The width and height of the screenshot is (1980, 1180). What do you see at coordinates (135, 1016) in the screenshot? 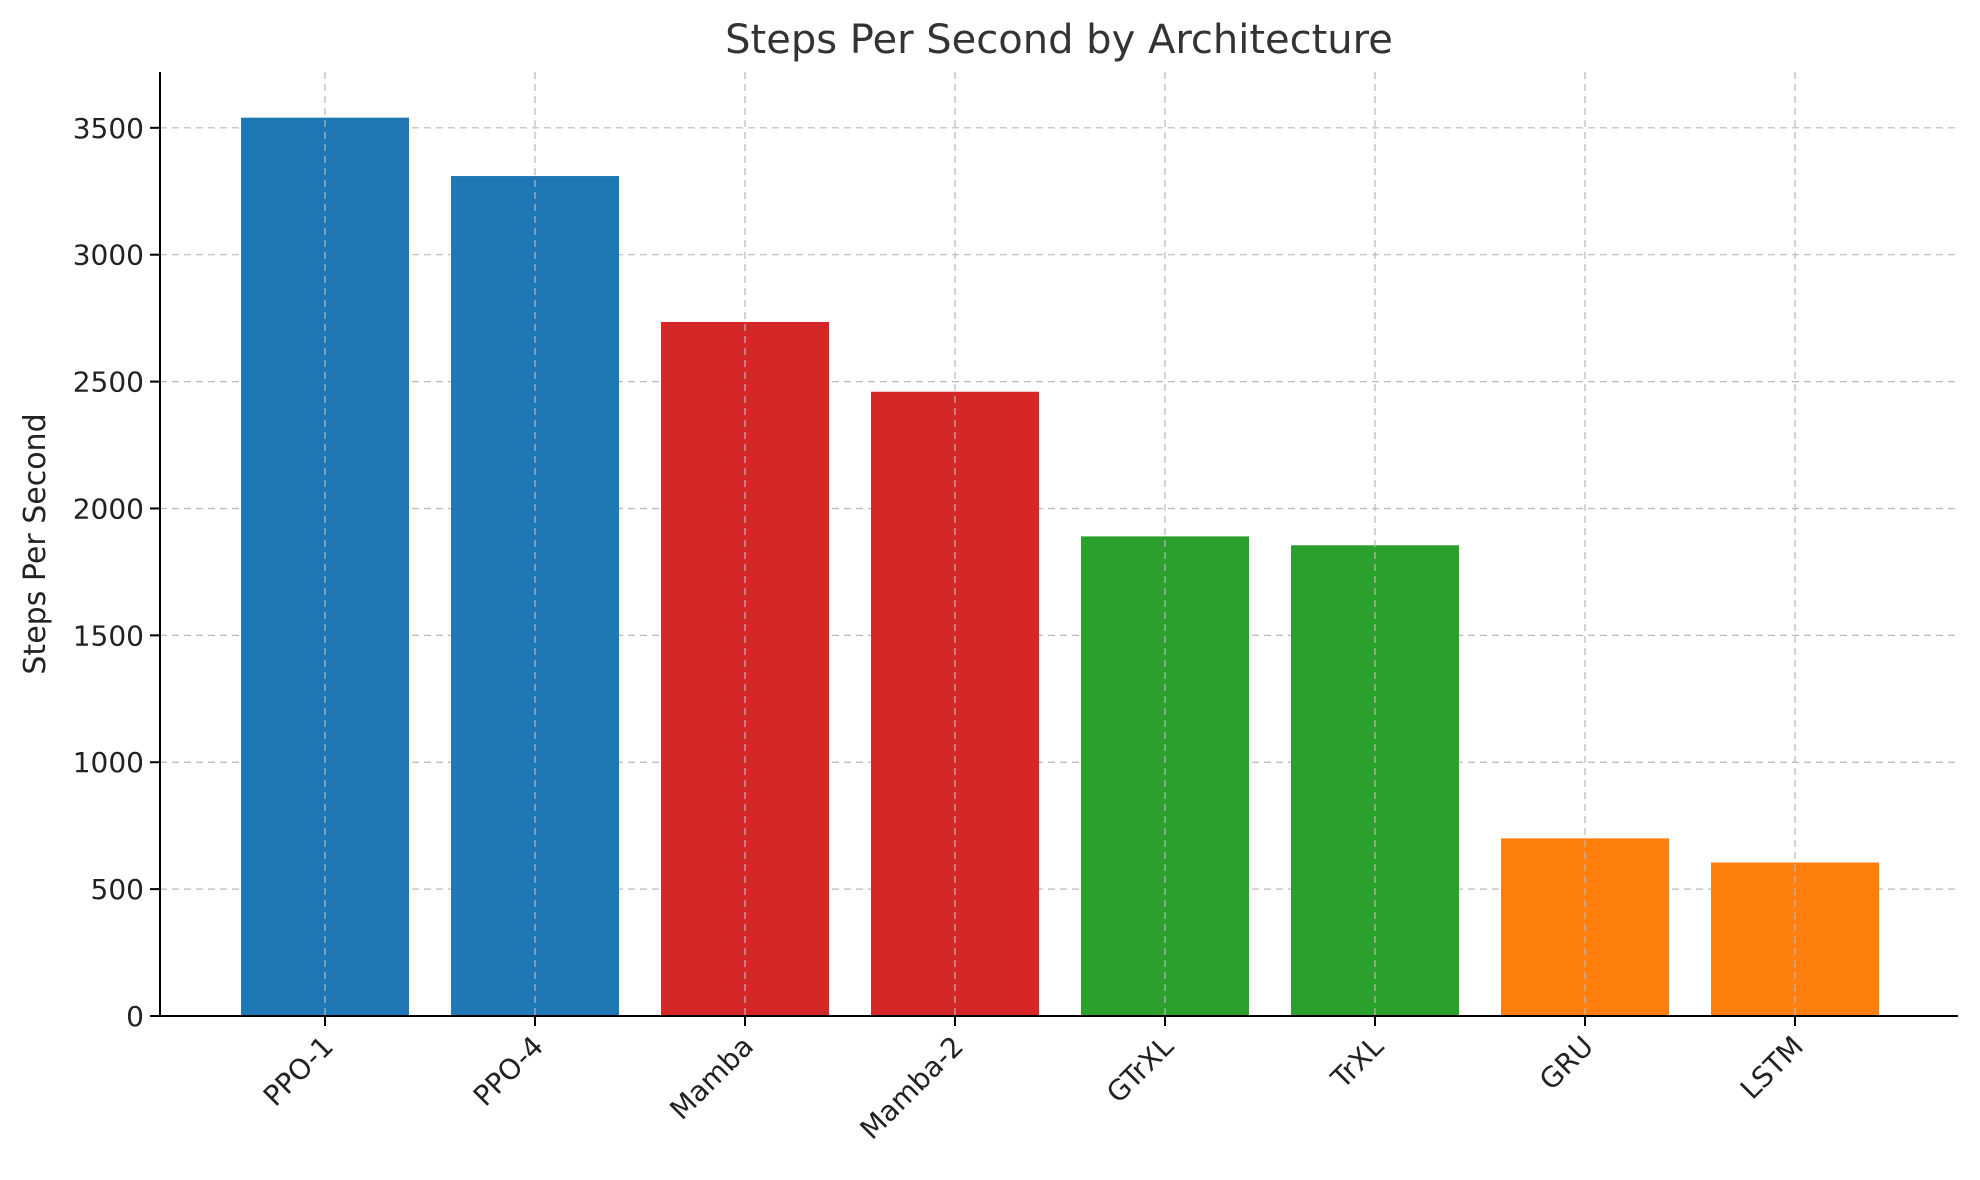
I see `y-tick-label: 0` at bounding box center [135, 1016].